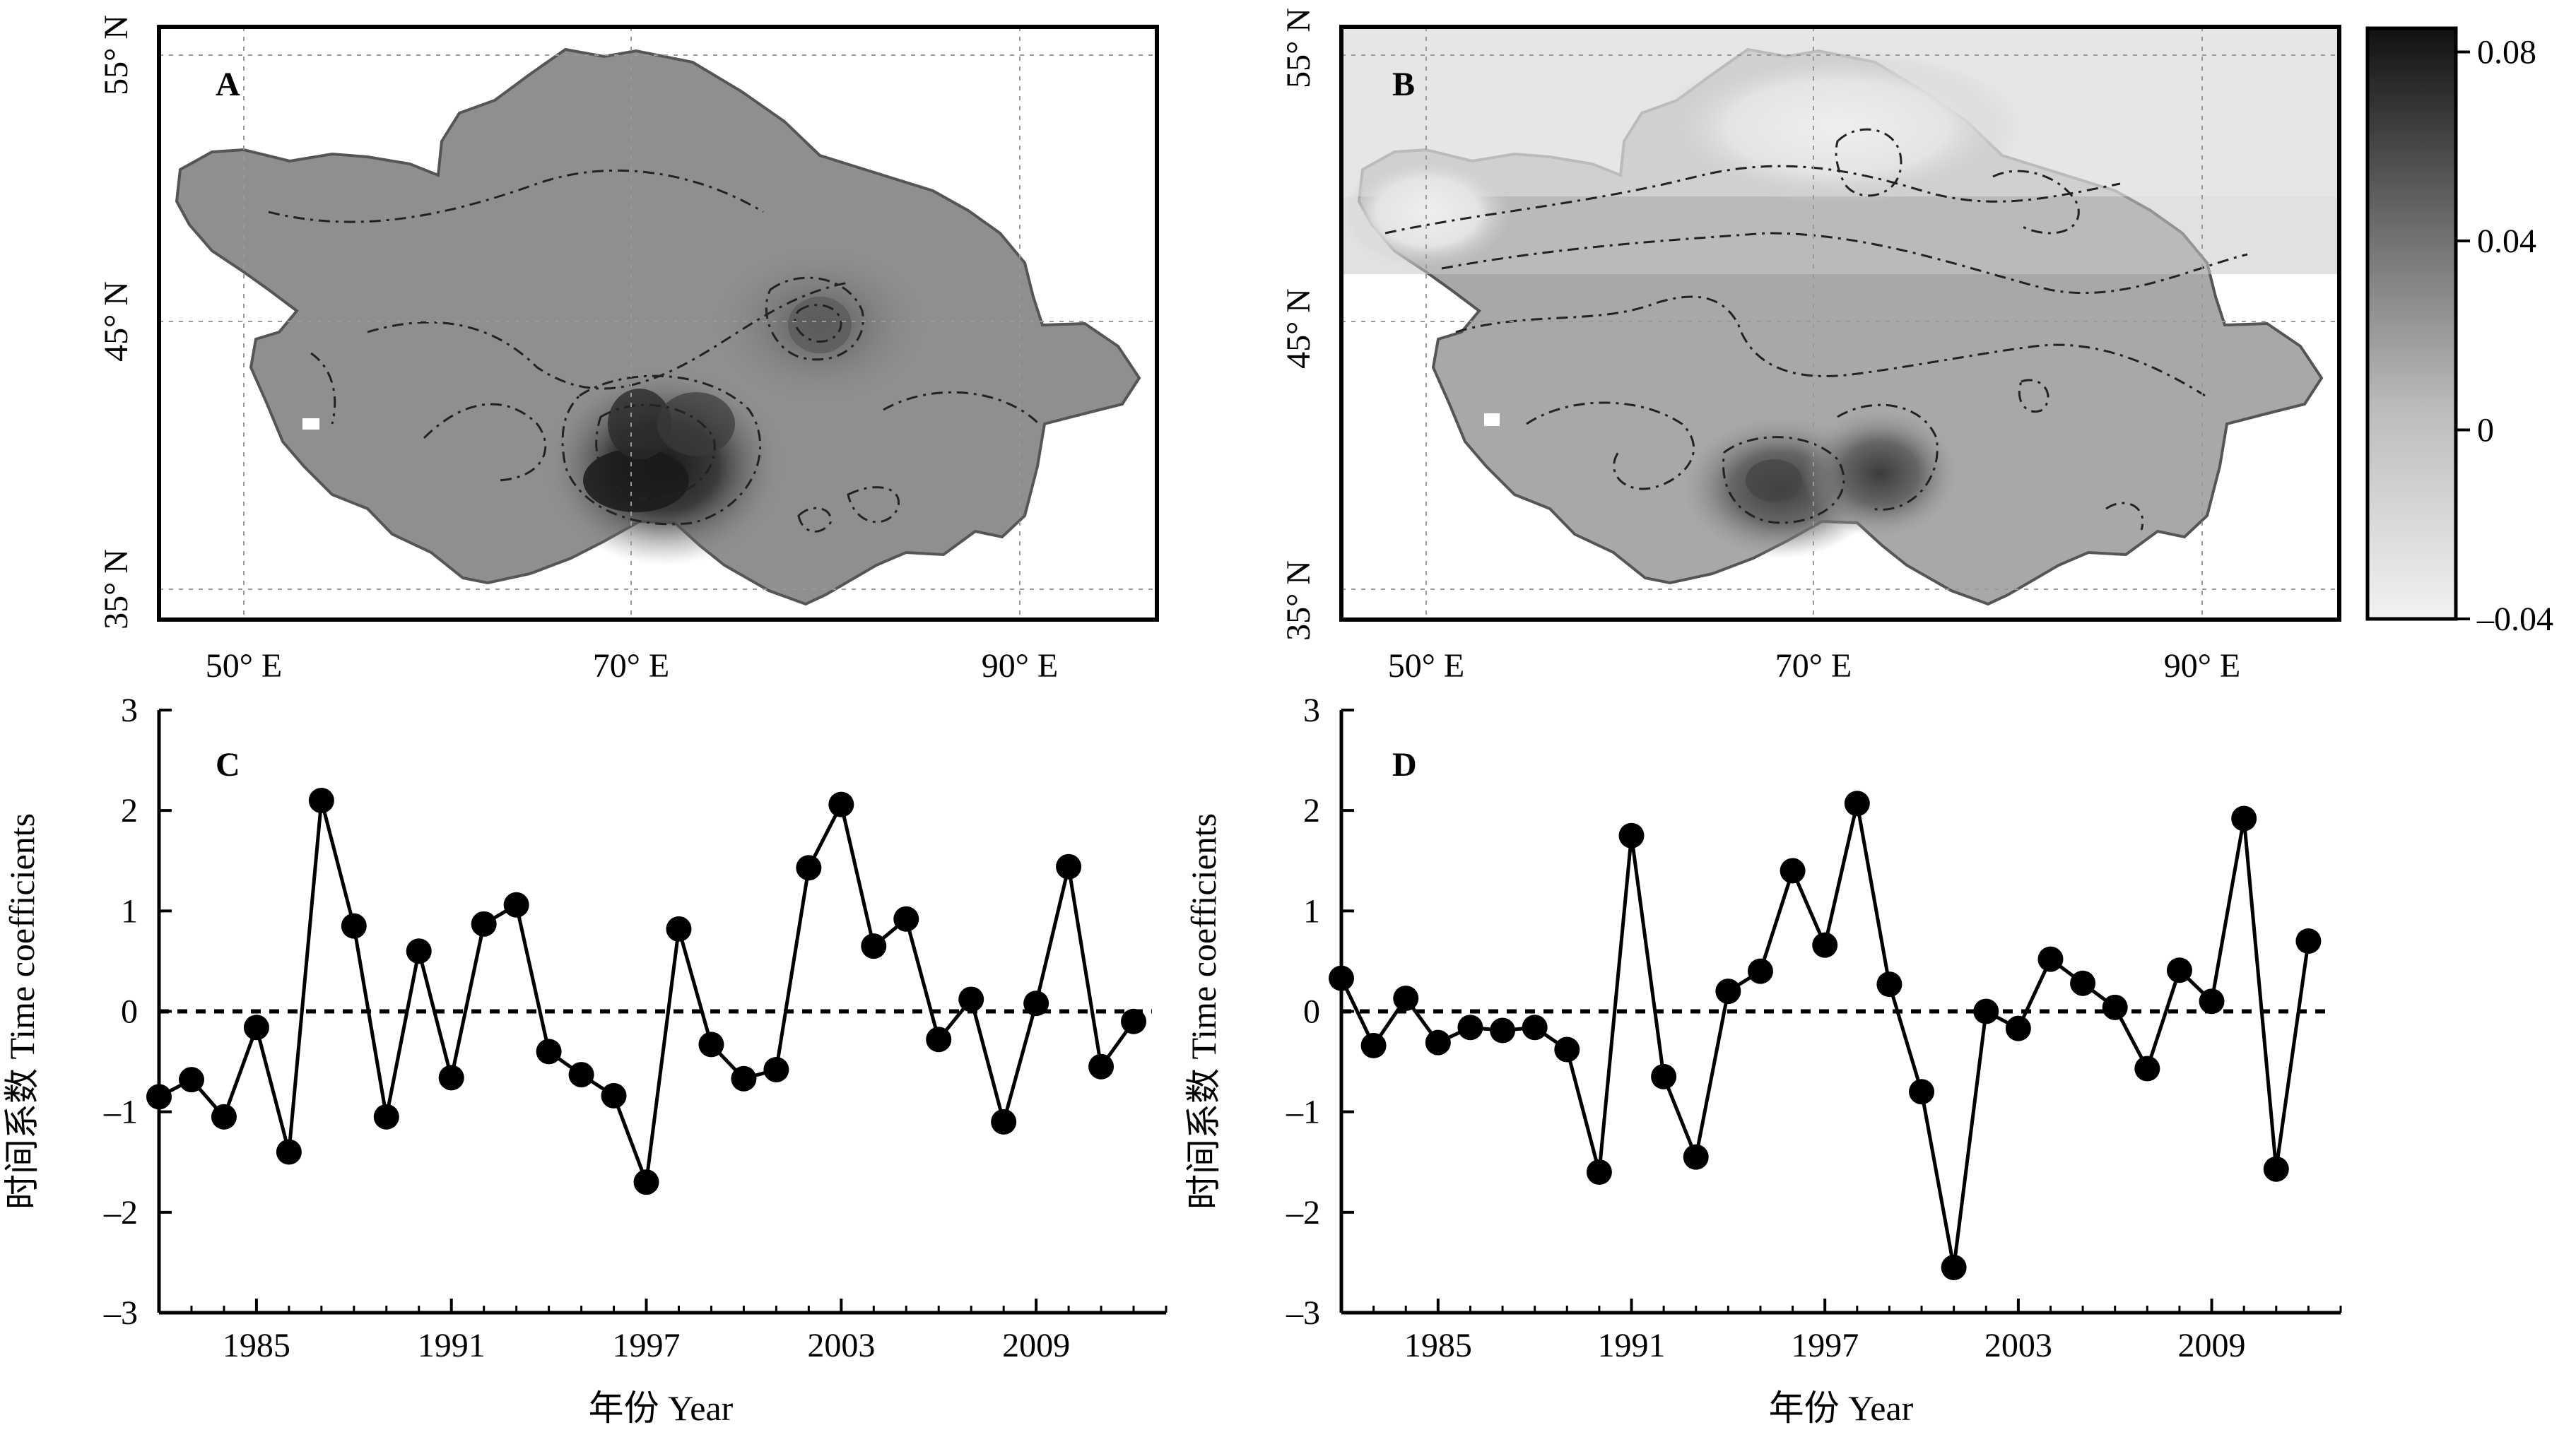 This screenshot has width=2576, height=1442. I want to click on panel-letter: D, so click(1404, 765).